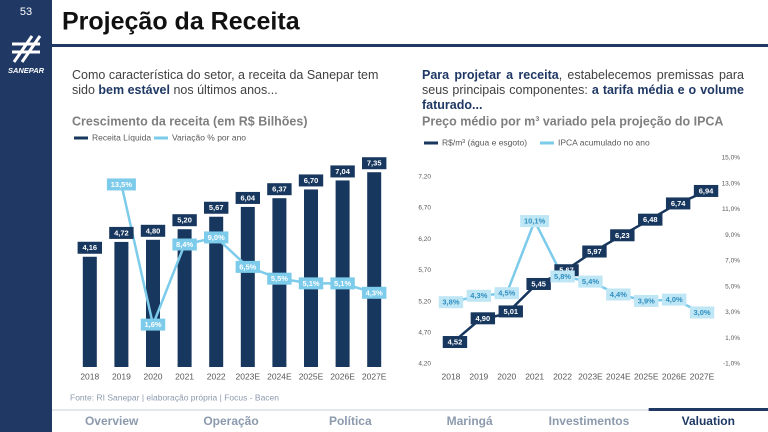  Describe the element at coordinates (646, 376) in the screenshot. I see `x-tick-label: 2025E` at that location.